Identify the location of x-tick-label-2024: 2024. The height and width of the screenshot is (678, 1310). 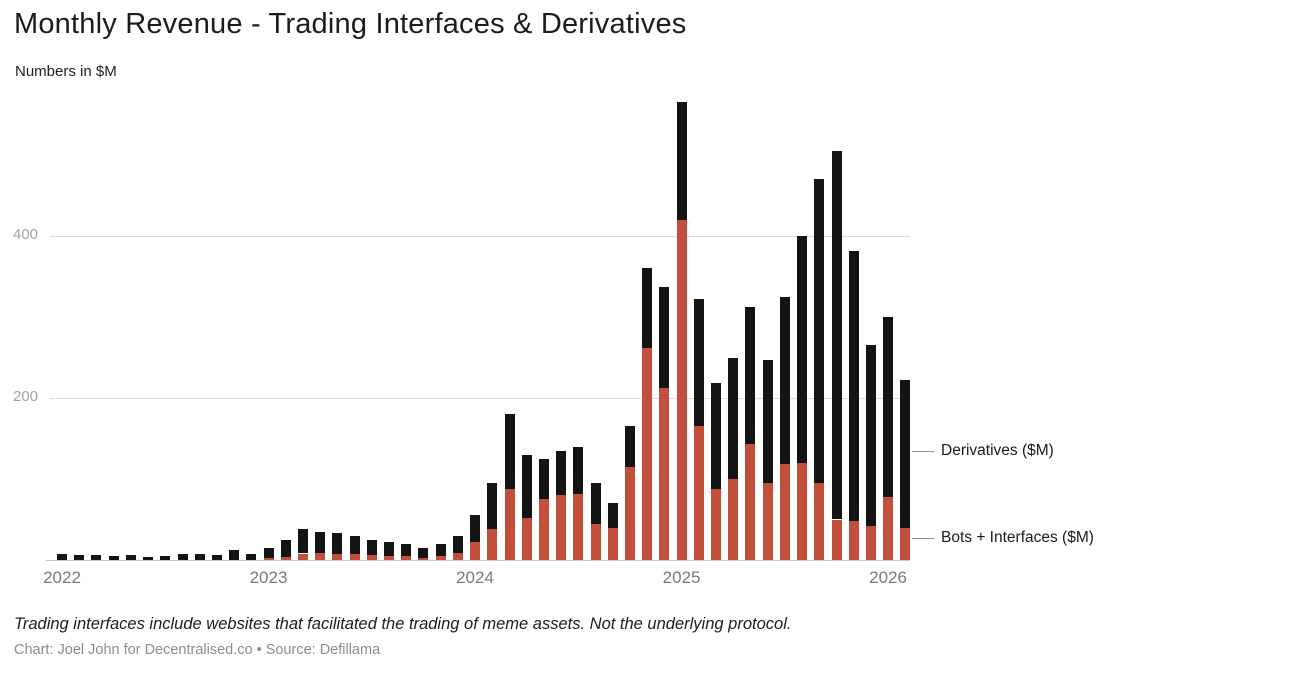
(475, 577).